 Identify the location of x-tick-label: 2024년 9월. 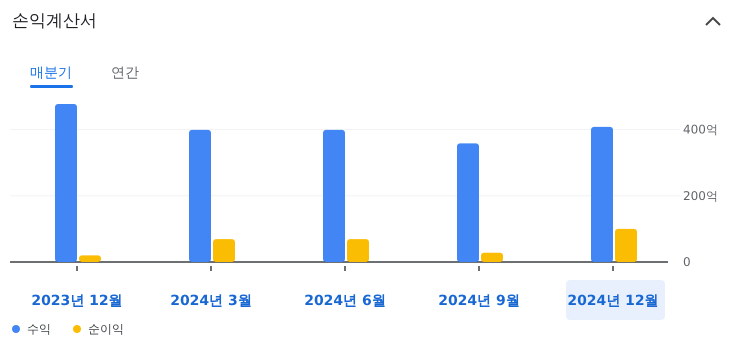
(479, 301).